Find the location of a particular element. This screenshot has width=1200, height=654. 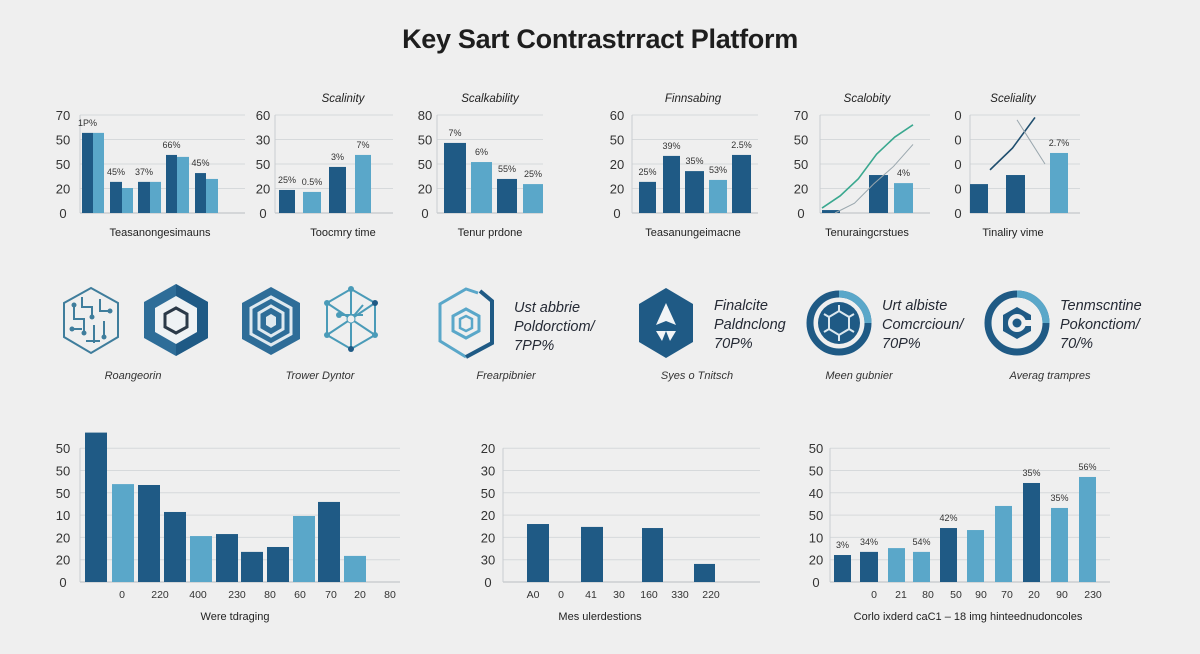

chart-title: Scalkability is located at coordinates (490, 99).